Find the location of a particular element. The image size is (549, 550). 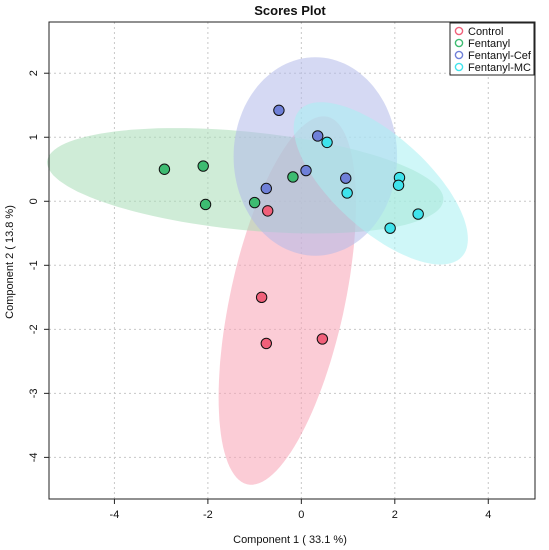

y-tick-label: -4 is located at coordinates (34, 457).